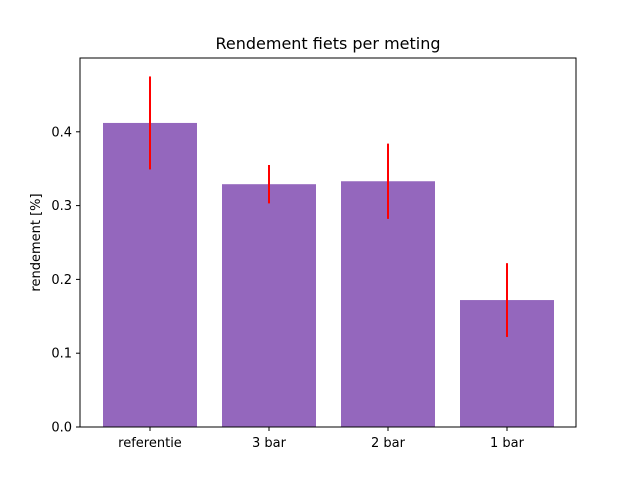 The height and width of the screenshot is (480, 640). What do you see at coordinates (388, 443) in the screenshot?
I see `x-tick-label-2: 2 bar` at bounding box center [388, 443].